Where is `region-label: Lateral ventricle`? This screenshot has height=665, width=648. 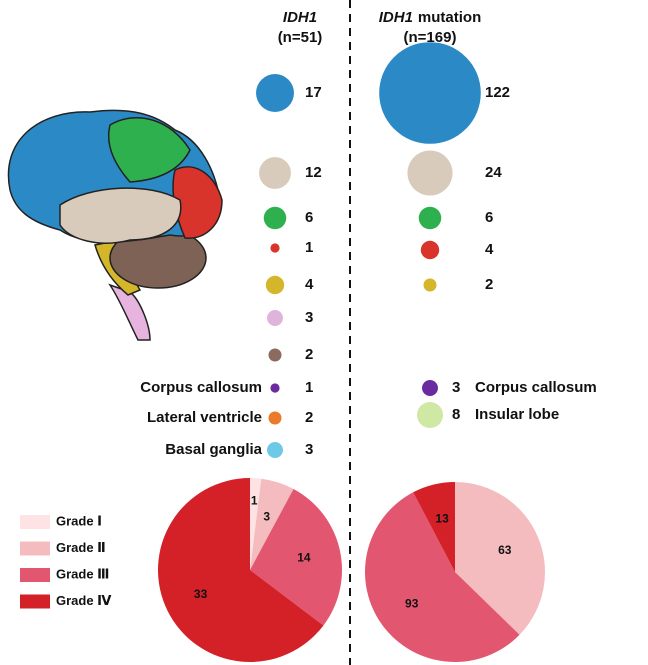 region-label: Lateral ventricle is located at coordinates (204, 417).